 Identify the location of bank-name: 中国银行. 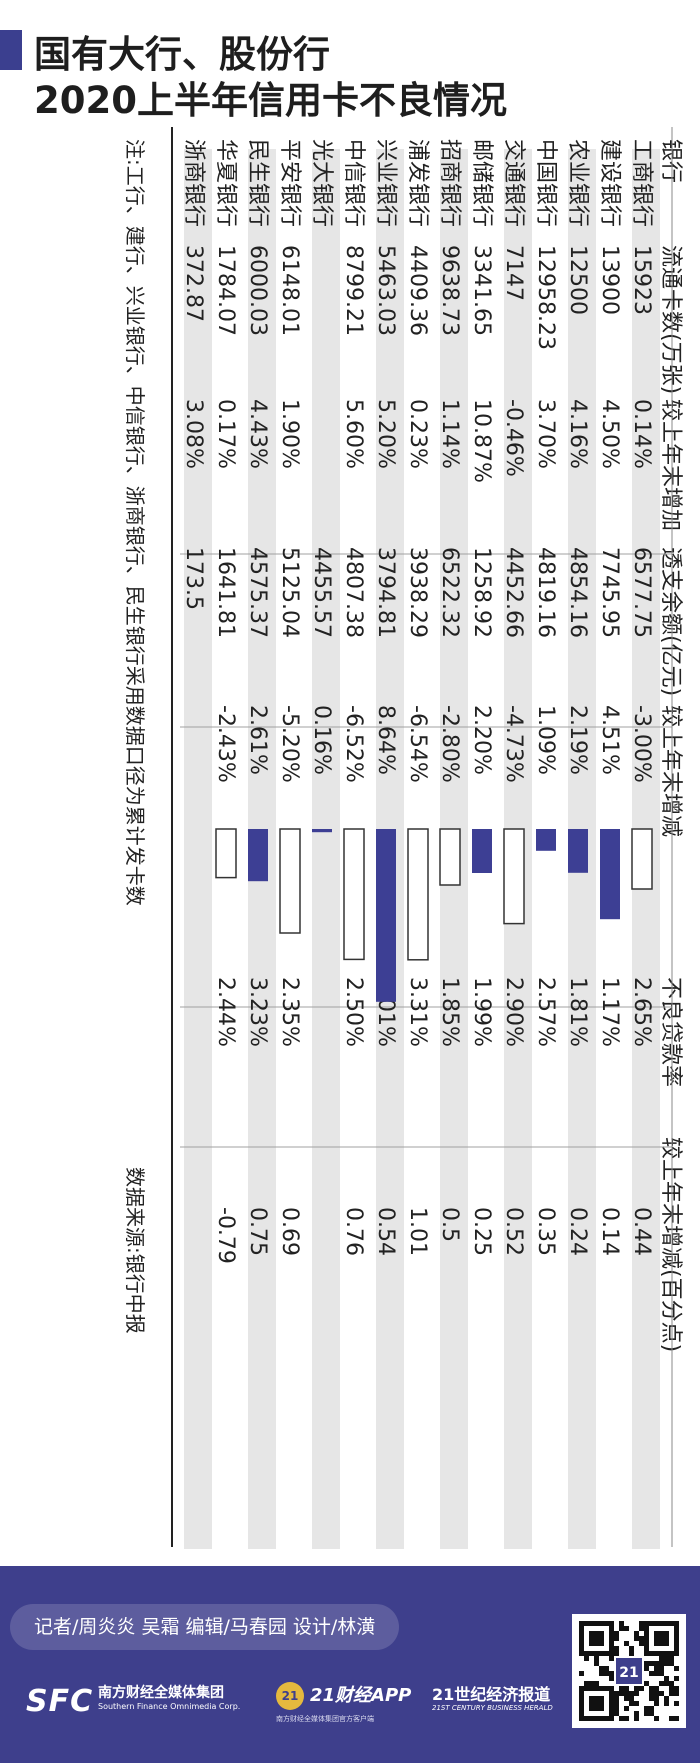
(545, 183).